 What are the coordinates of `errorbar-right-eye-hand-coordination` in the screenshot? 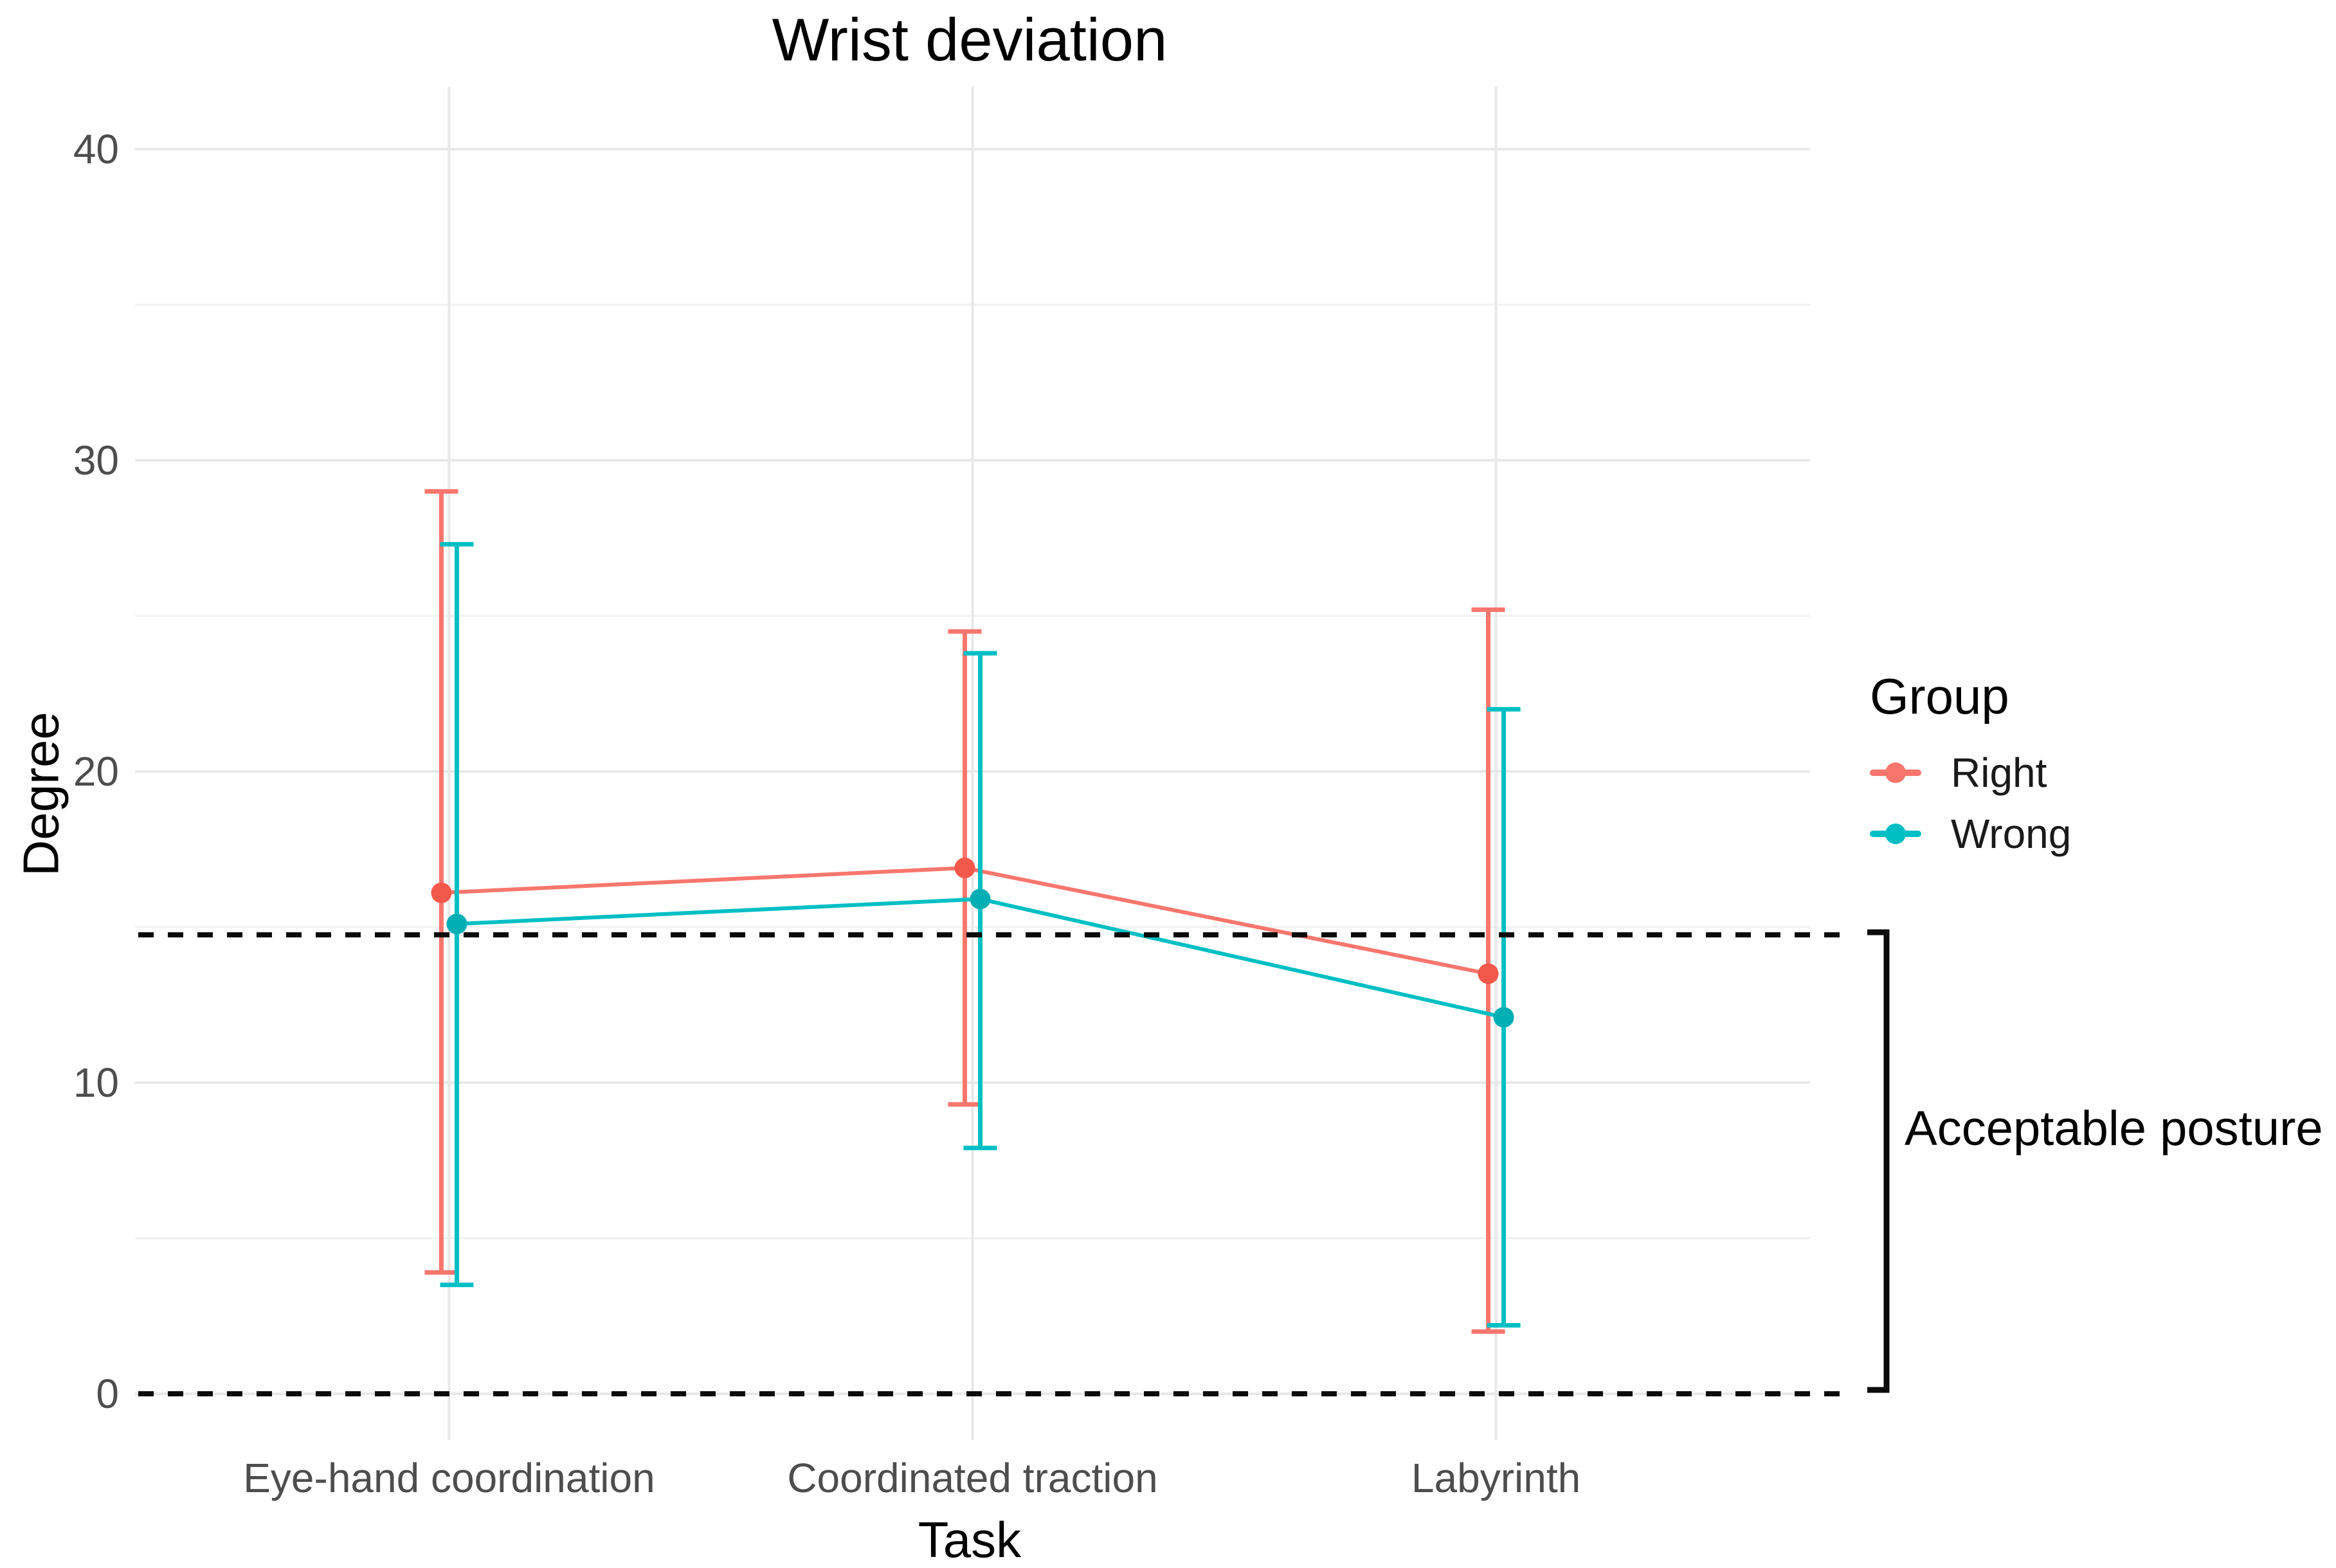 It's located at (441, 882).